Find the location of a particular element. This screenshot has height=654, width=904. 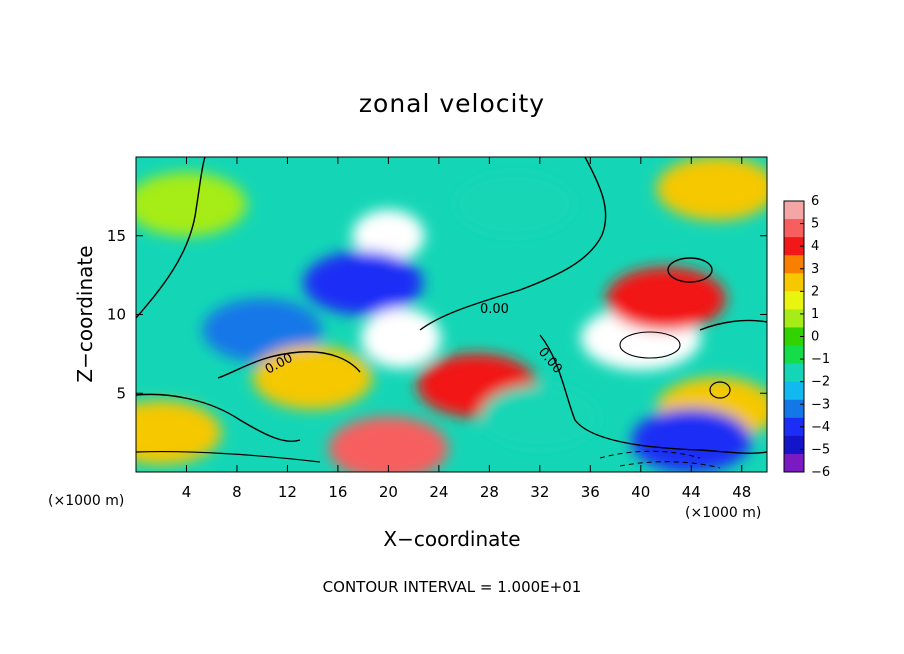

x-axis-unit: (×1000 m) is located at coordinates (723, 513).